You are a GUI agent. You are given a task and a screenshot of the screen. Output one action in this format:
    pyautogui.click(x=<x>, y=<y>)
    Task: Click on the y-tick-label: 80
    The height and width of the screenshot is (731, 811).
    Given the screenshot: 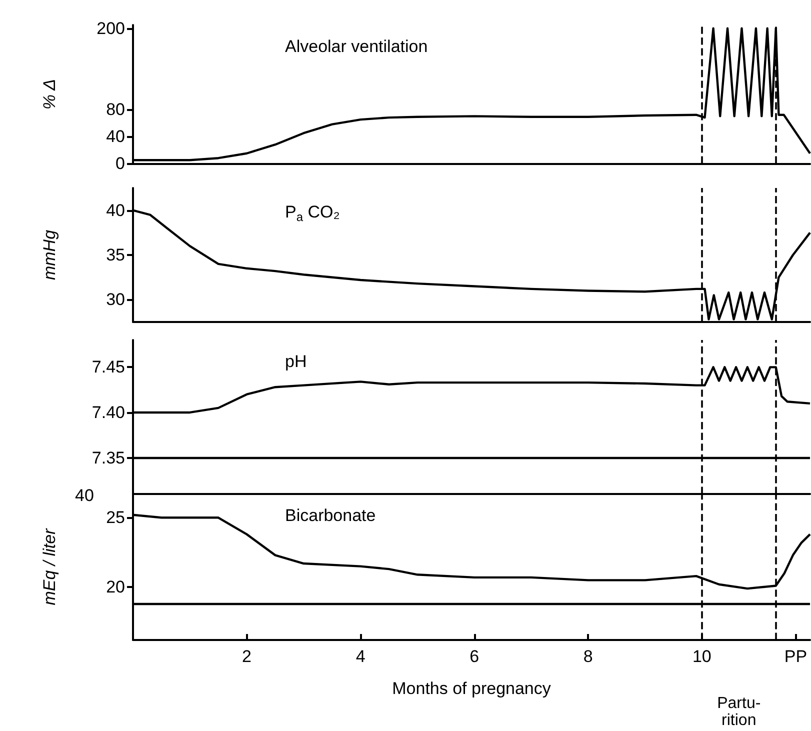 What is the action you would take?
    pyautogui.click(x=115, y=109)
    